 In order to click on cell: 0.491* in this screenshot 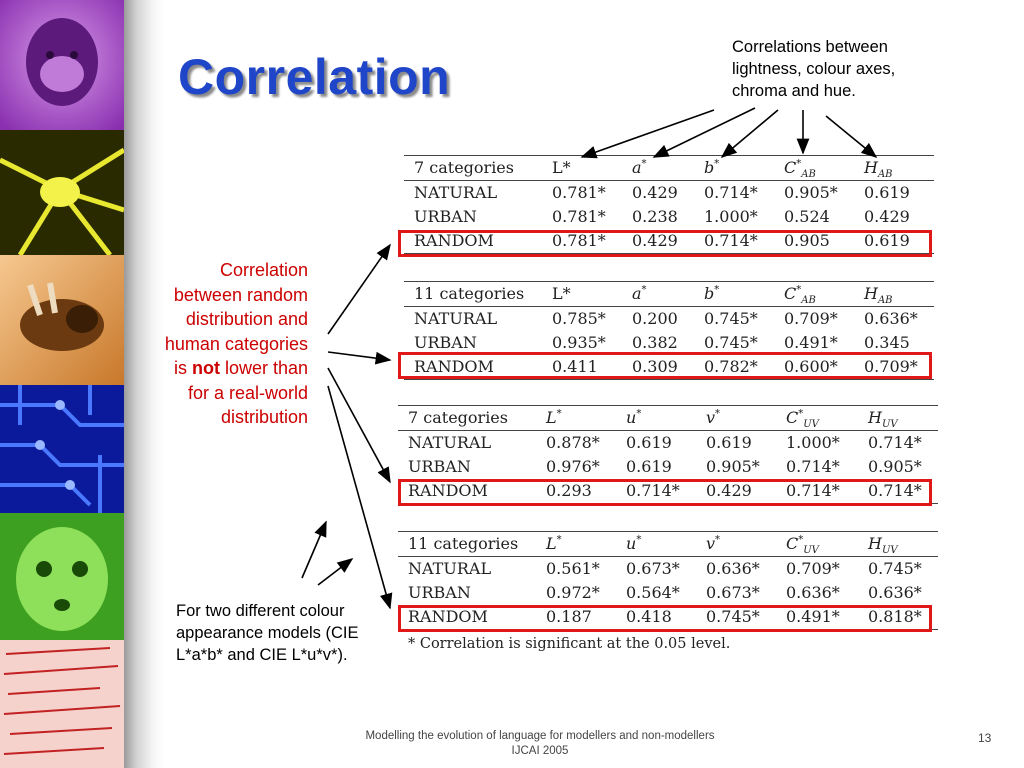, I will do `click(811, 342)`.